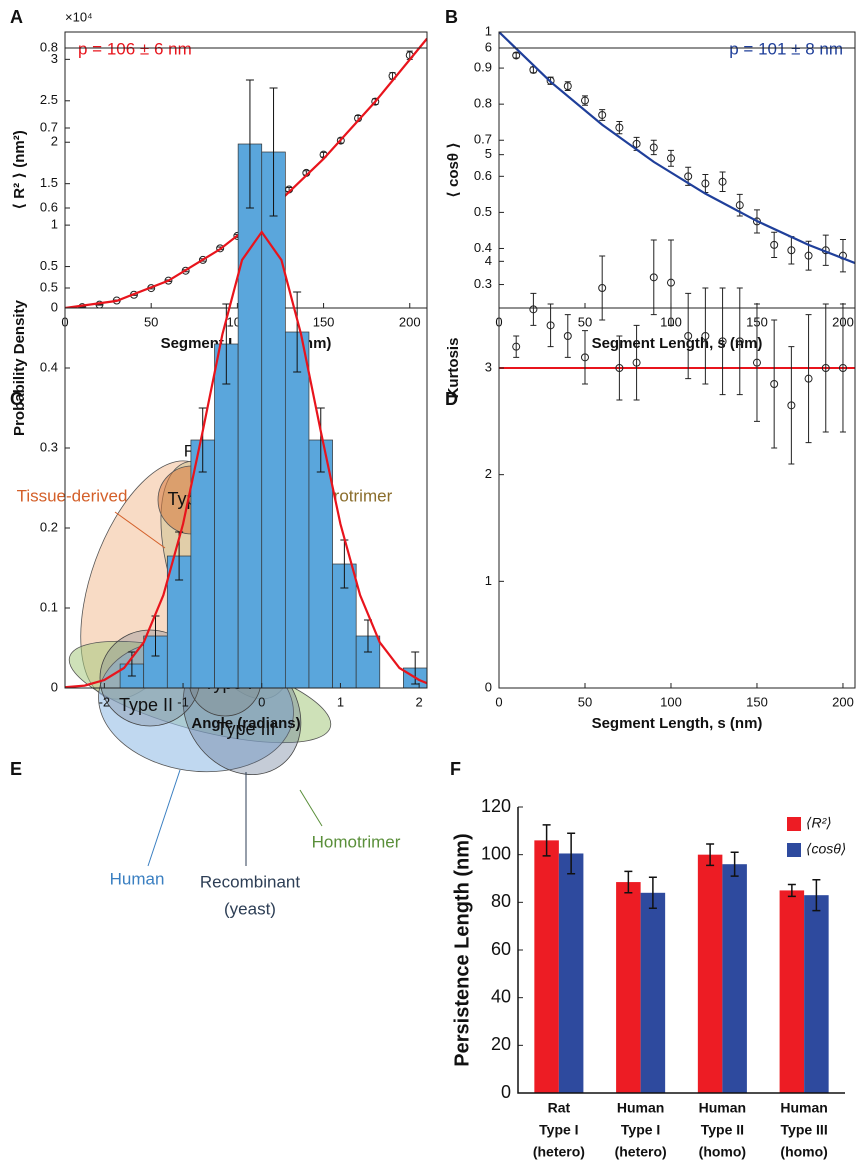 This screenshot has height=1161, width=857. I want to click on legend-swatch, so click(794, 850).